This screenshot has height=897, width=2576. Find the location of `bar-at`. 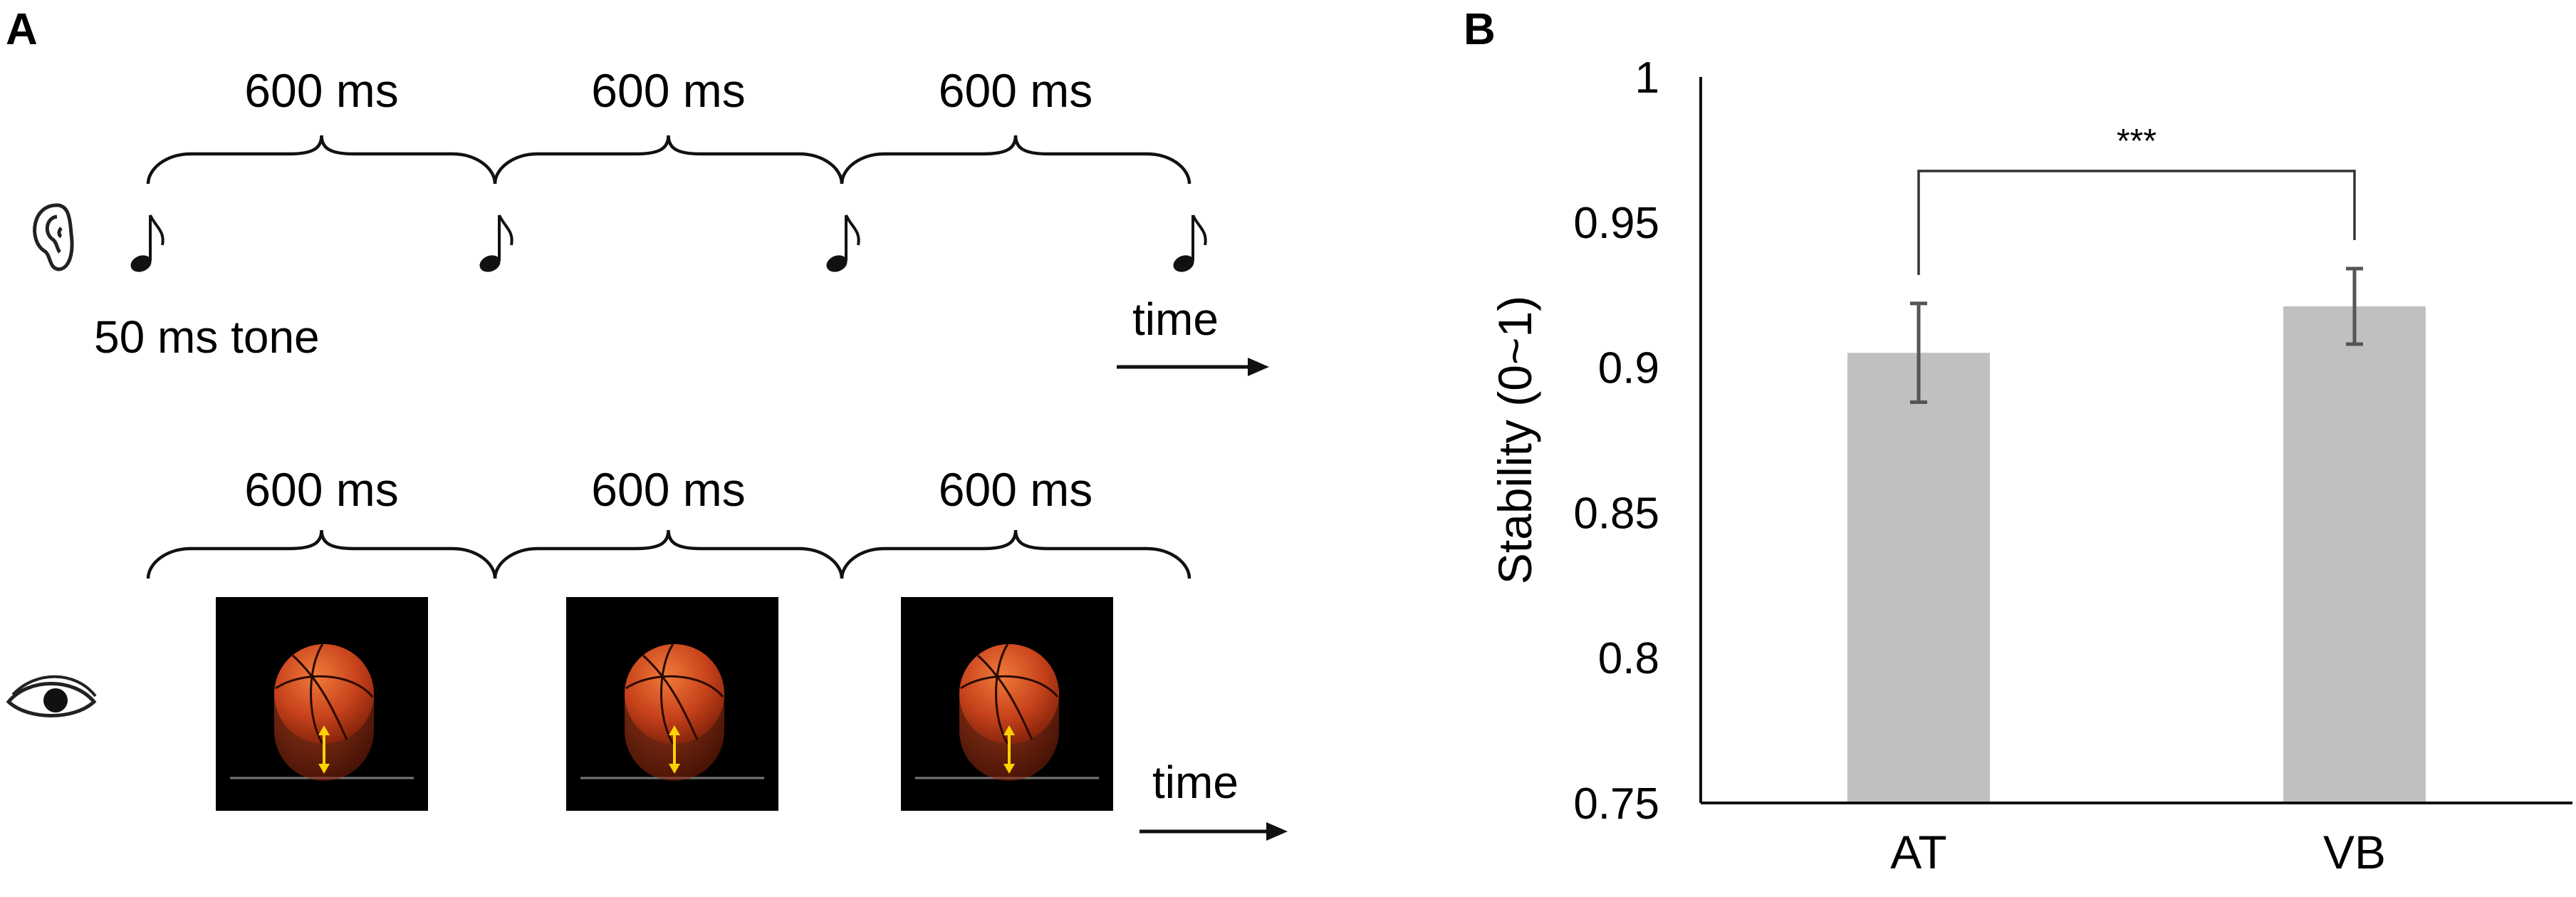

bar-at is located at coordinates (1918, 579).